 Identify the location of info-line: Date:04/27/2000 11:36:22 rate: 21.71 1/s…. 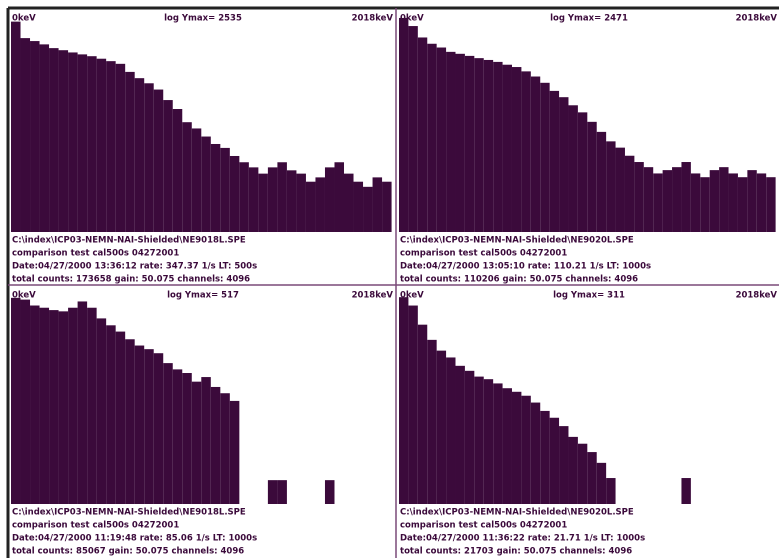
(522, 539).